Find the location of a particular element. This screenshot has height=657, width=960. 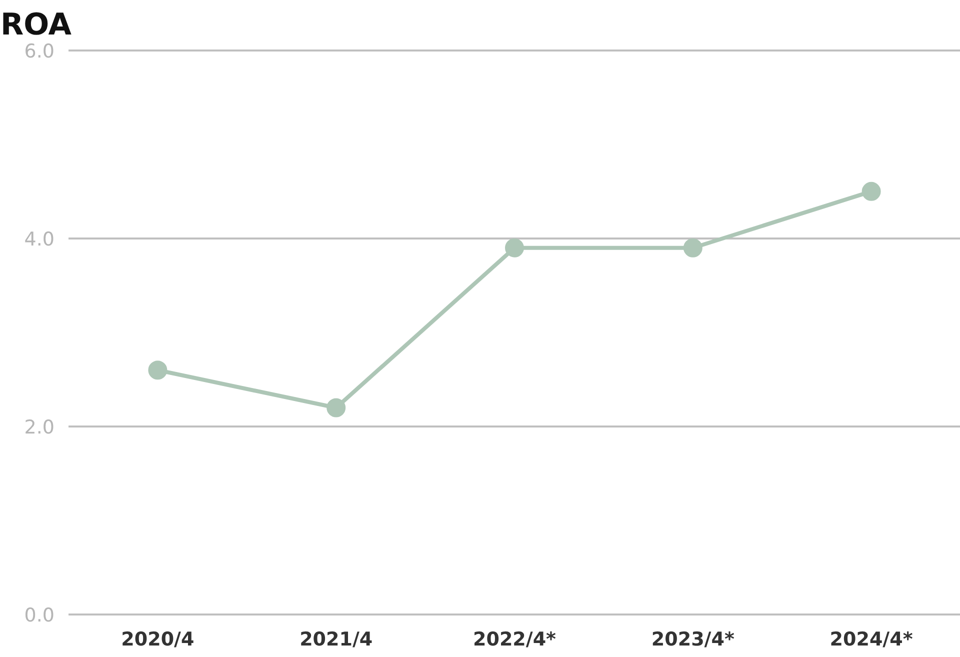

x-tick-label: 2020/4 is located at coordinates (157, 639).